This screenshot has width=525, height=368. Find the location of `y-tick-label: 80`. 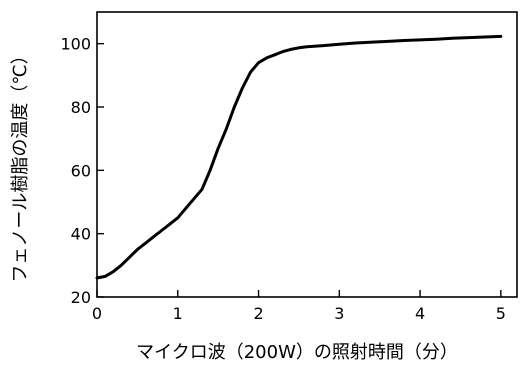

y-tick-label: 80 is located at coordinates (81, 107).